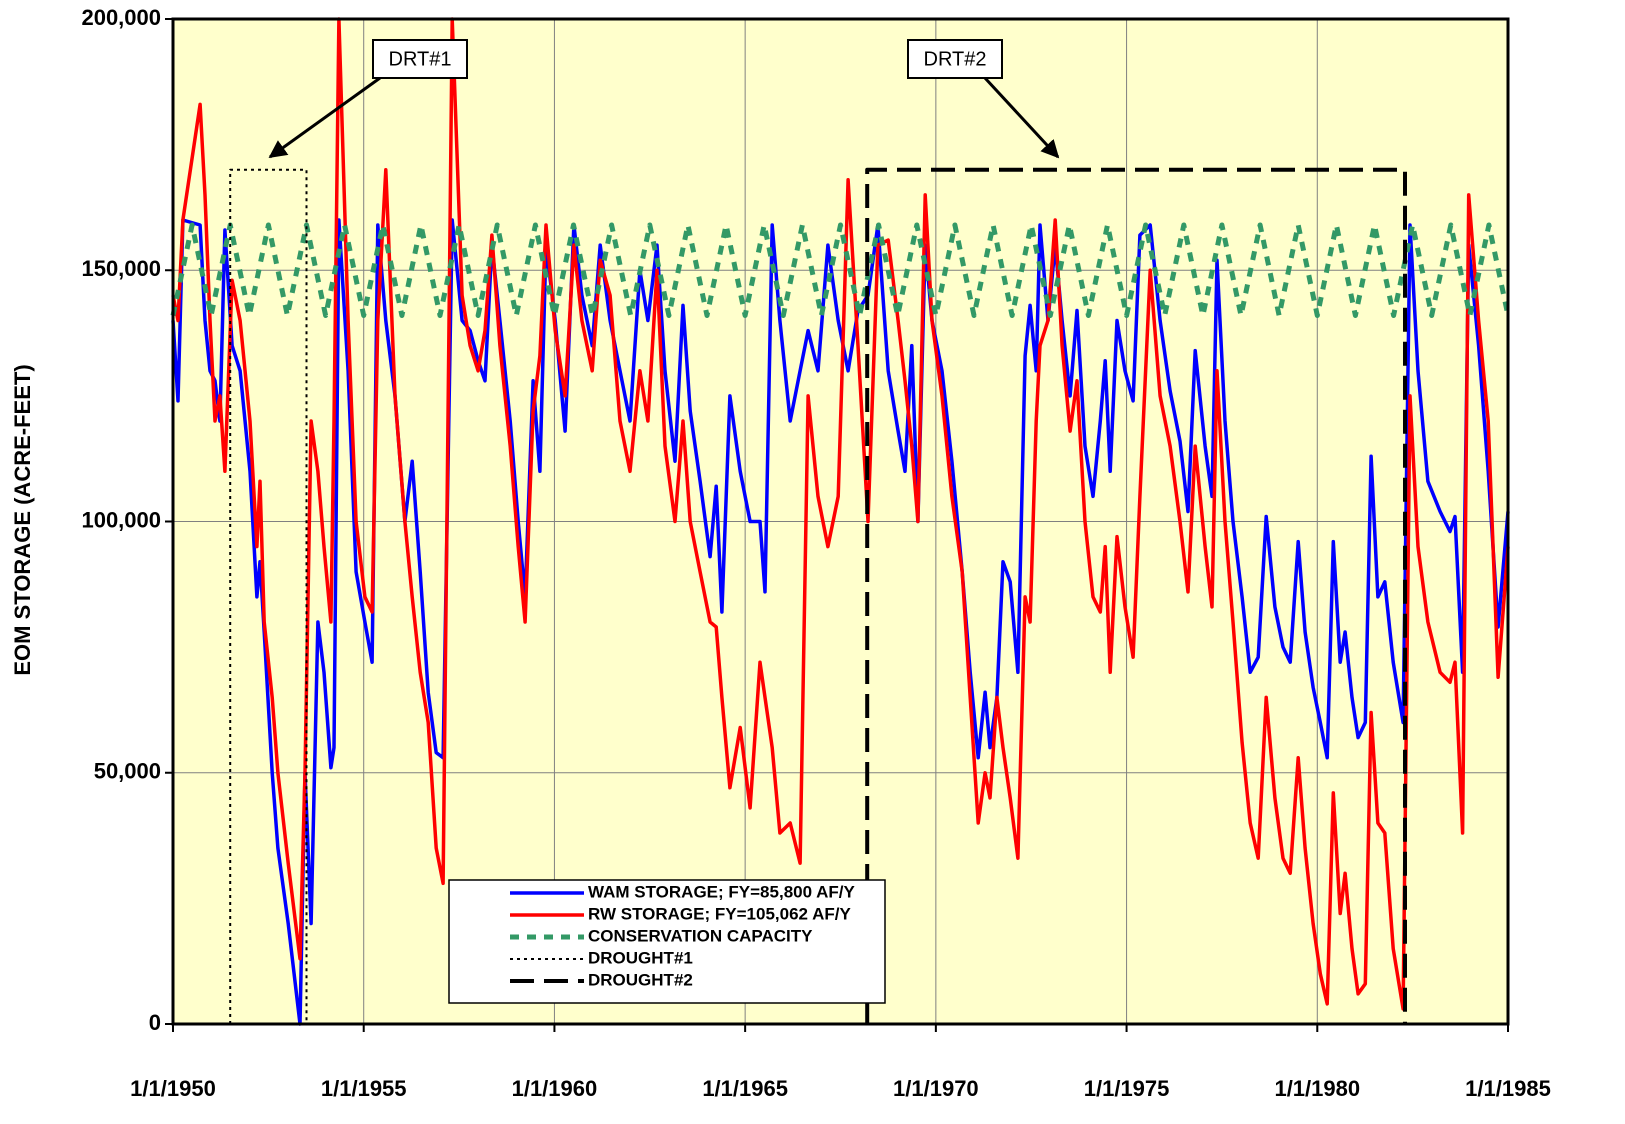 This screenshot has width=1625, height=1124. What do you see at coordinates (1127, 1088) in the screenshot?
I see `x-tick-label: 1/1/1975` at bounding box center [1127, 1088].